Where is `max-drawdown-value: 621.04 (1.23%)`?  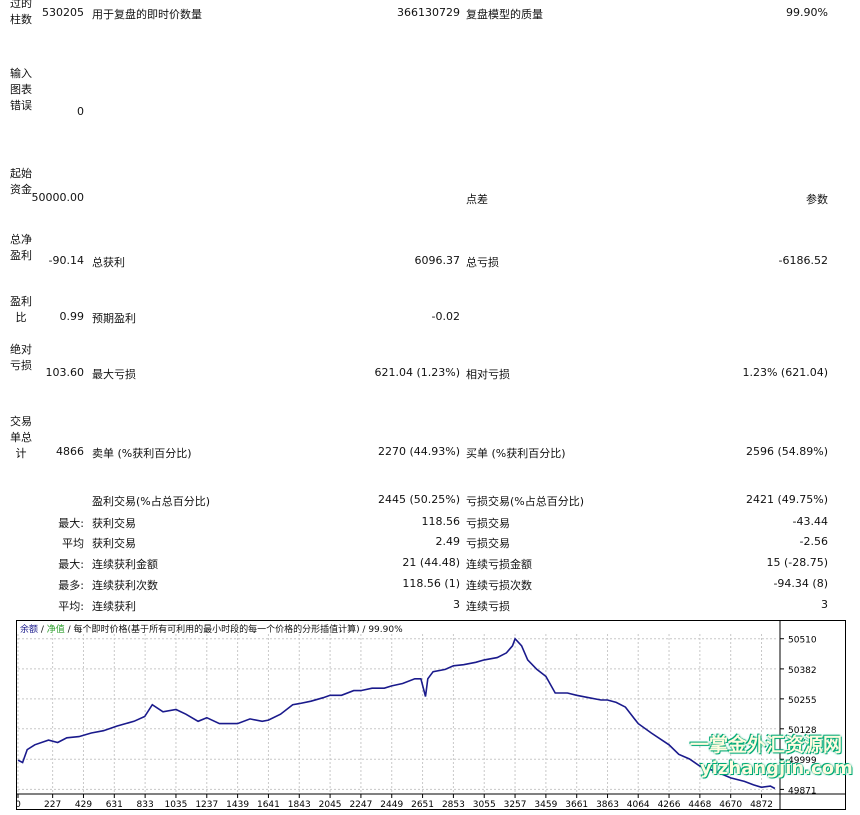 max-drawdown-value: 621.04 (1.23%) is located at coordinates (417, 372).